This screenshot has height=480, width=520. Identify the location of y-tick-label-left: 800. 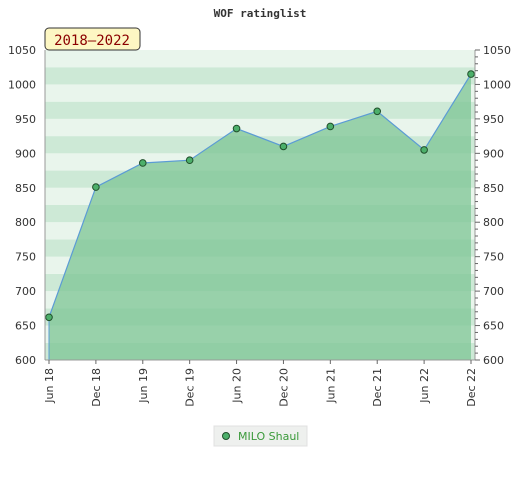
(25, 222).